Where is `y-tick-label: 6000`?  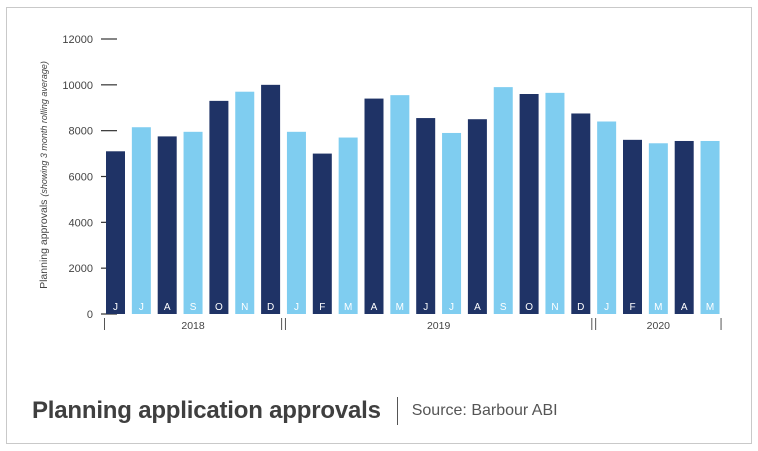
y-tick-label: 6000 is located at coordinates (81, 178).